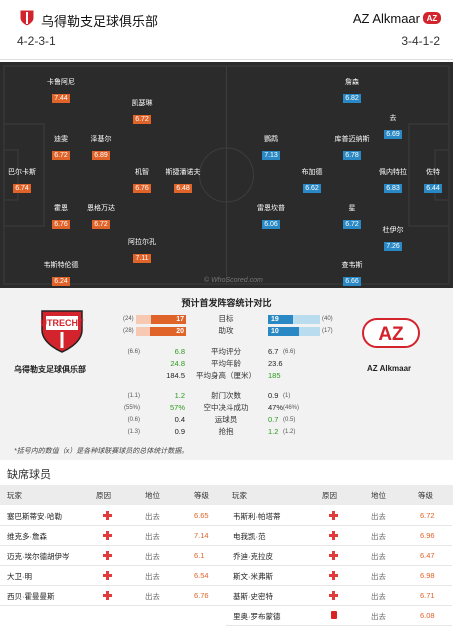 This screenshot has height=632, width=453. I want to click on away-value: 6.7, so click(273, 351).